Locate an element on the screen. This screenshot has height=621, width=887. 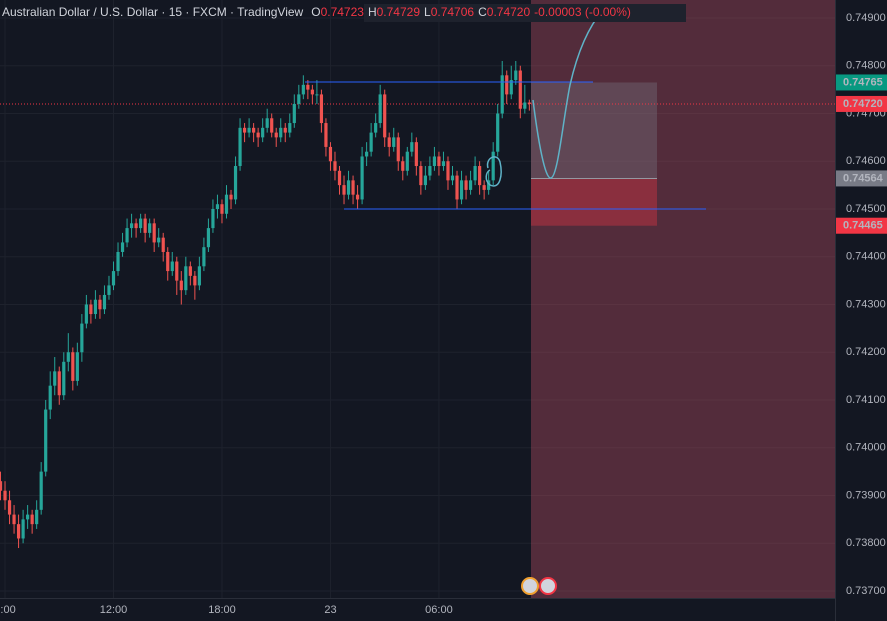
y-tick-label: 0.74900 is located at coordinates (866, 18).